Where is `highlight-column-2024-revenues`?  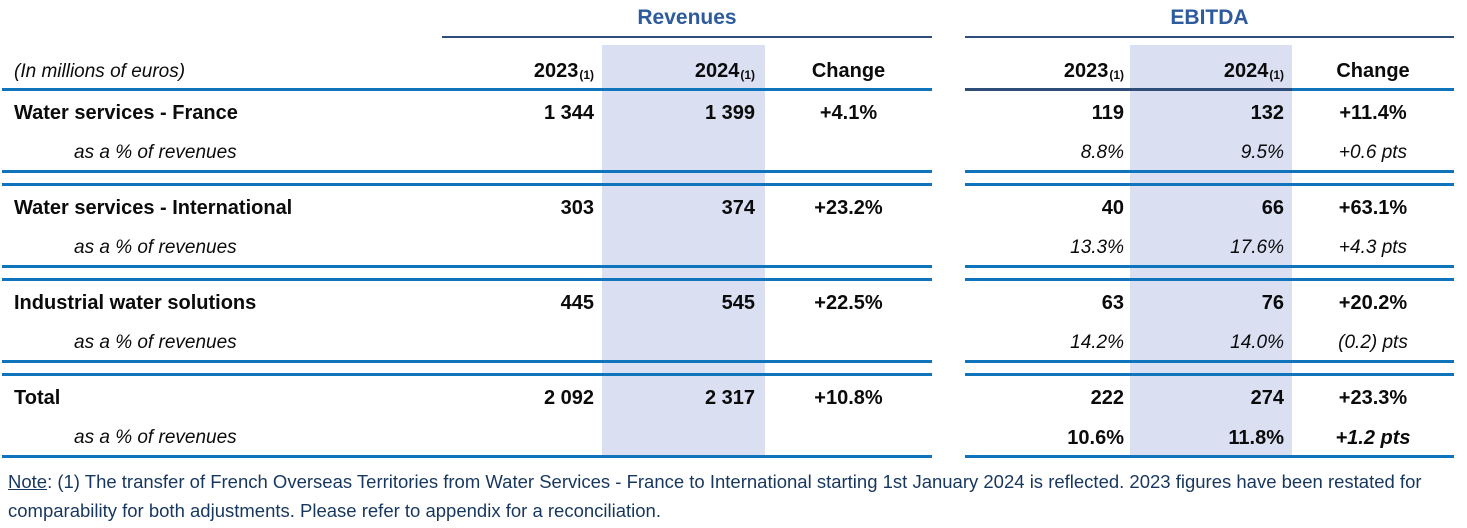
highlight-column-2024-revenues is located at coordinates (683, 251).